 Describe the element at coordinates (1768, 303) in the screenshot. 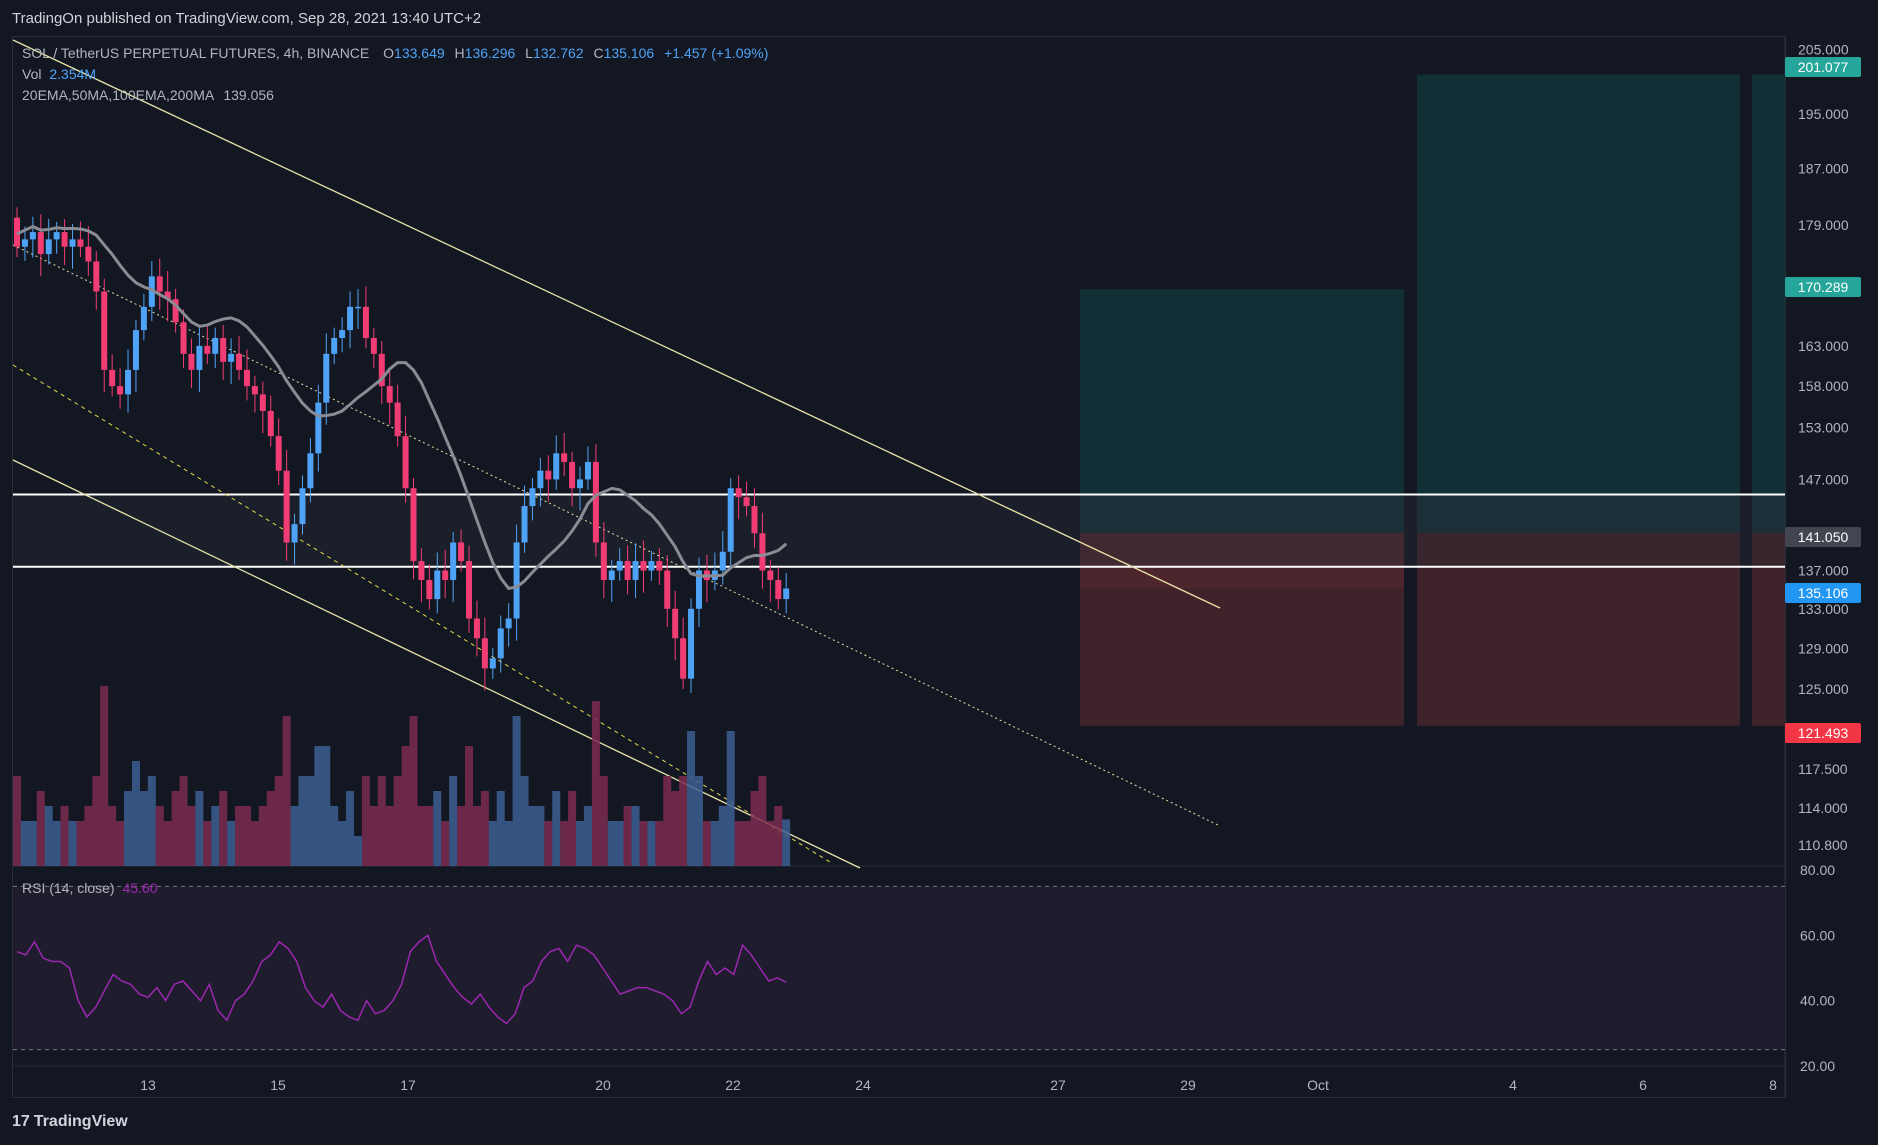

I see `long-position-3-target-zone` at that location.